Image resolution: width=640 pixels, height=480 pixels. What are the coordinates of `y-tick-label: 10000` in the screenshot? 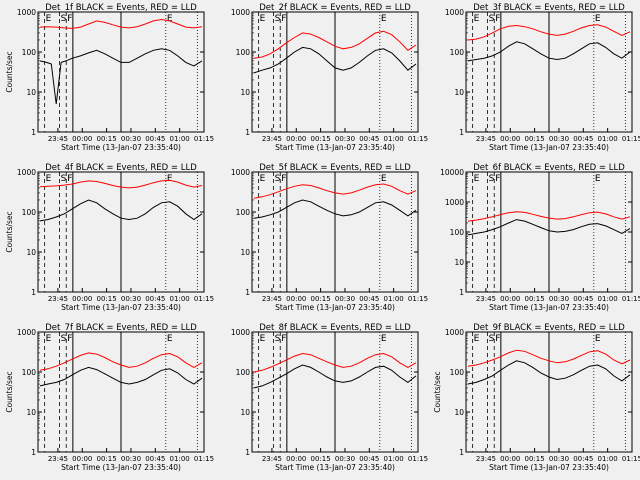 It's located at (452, 172).